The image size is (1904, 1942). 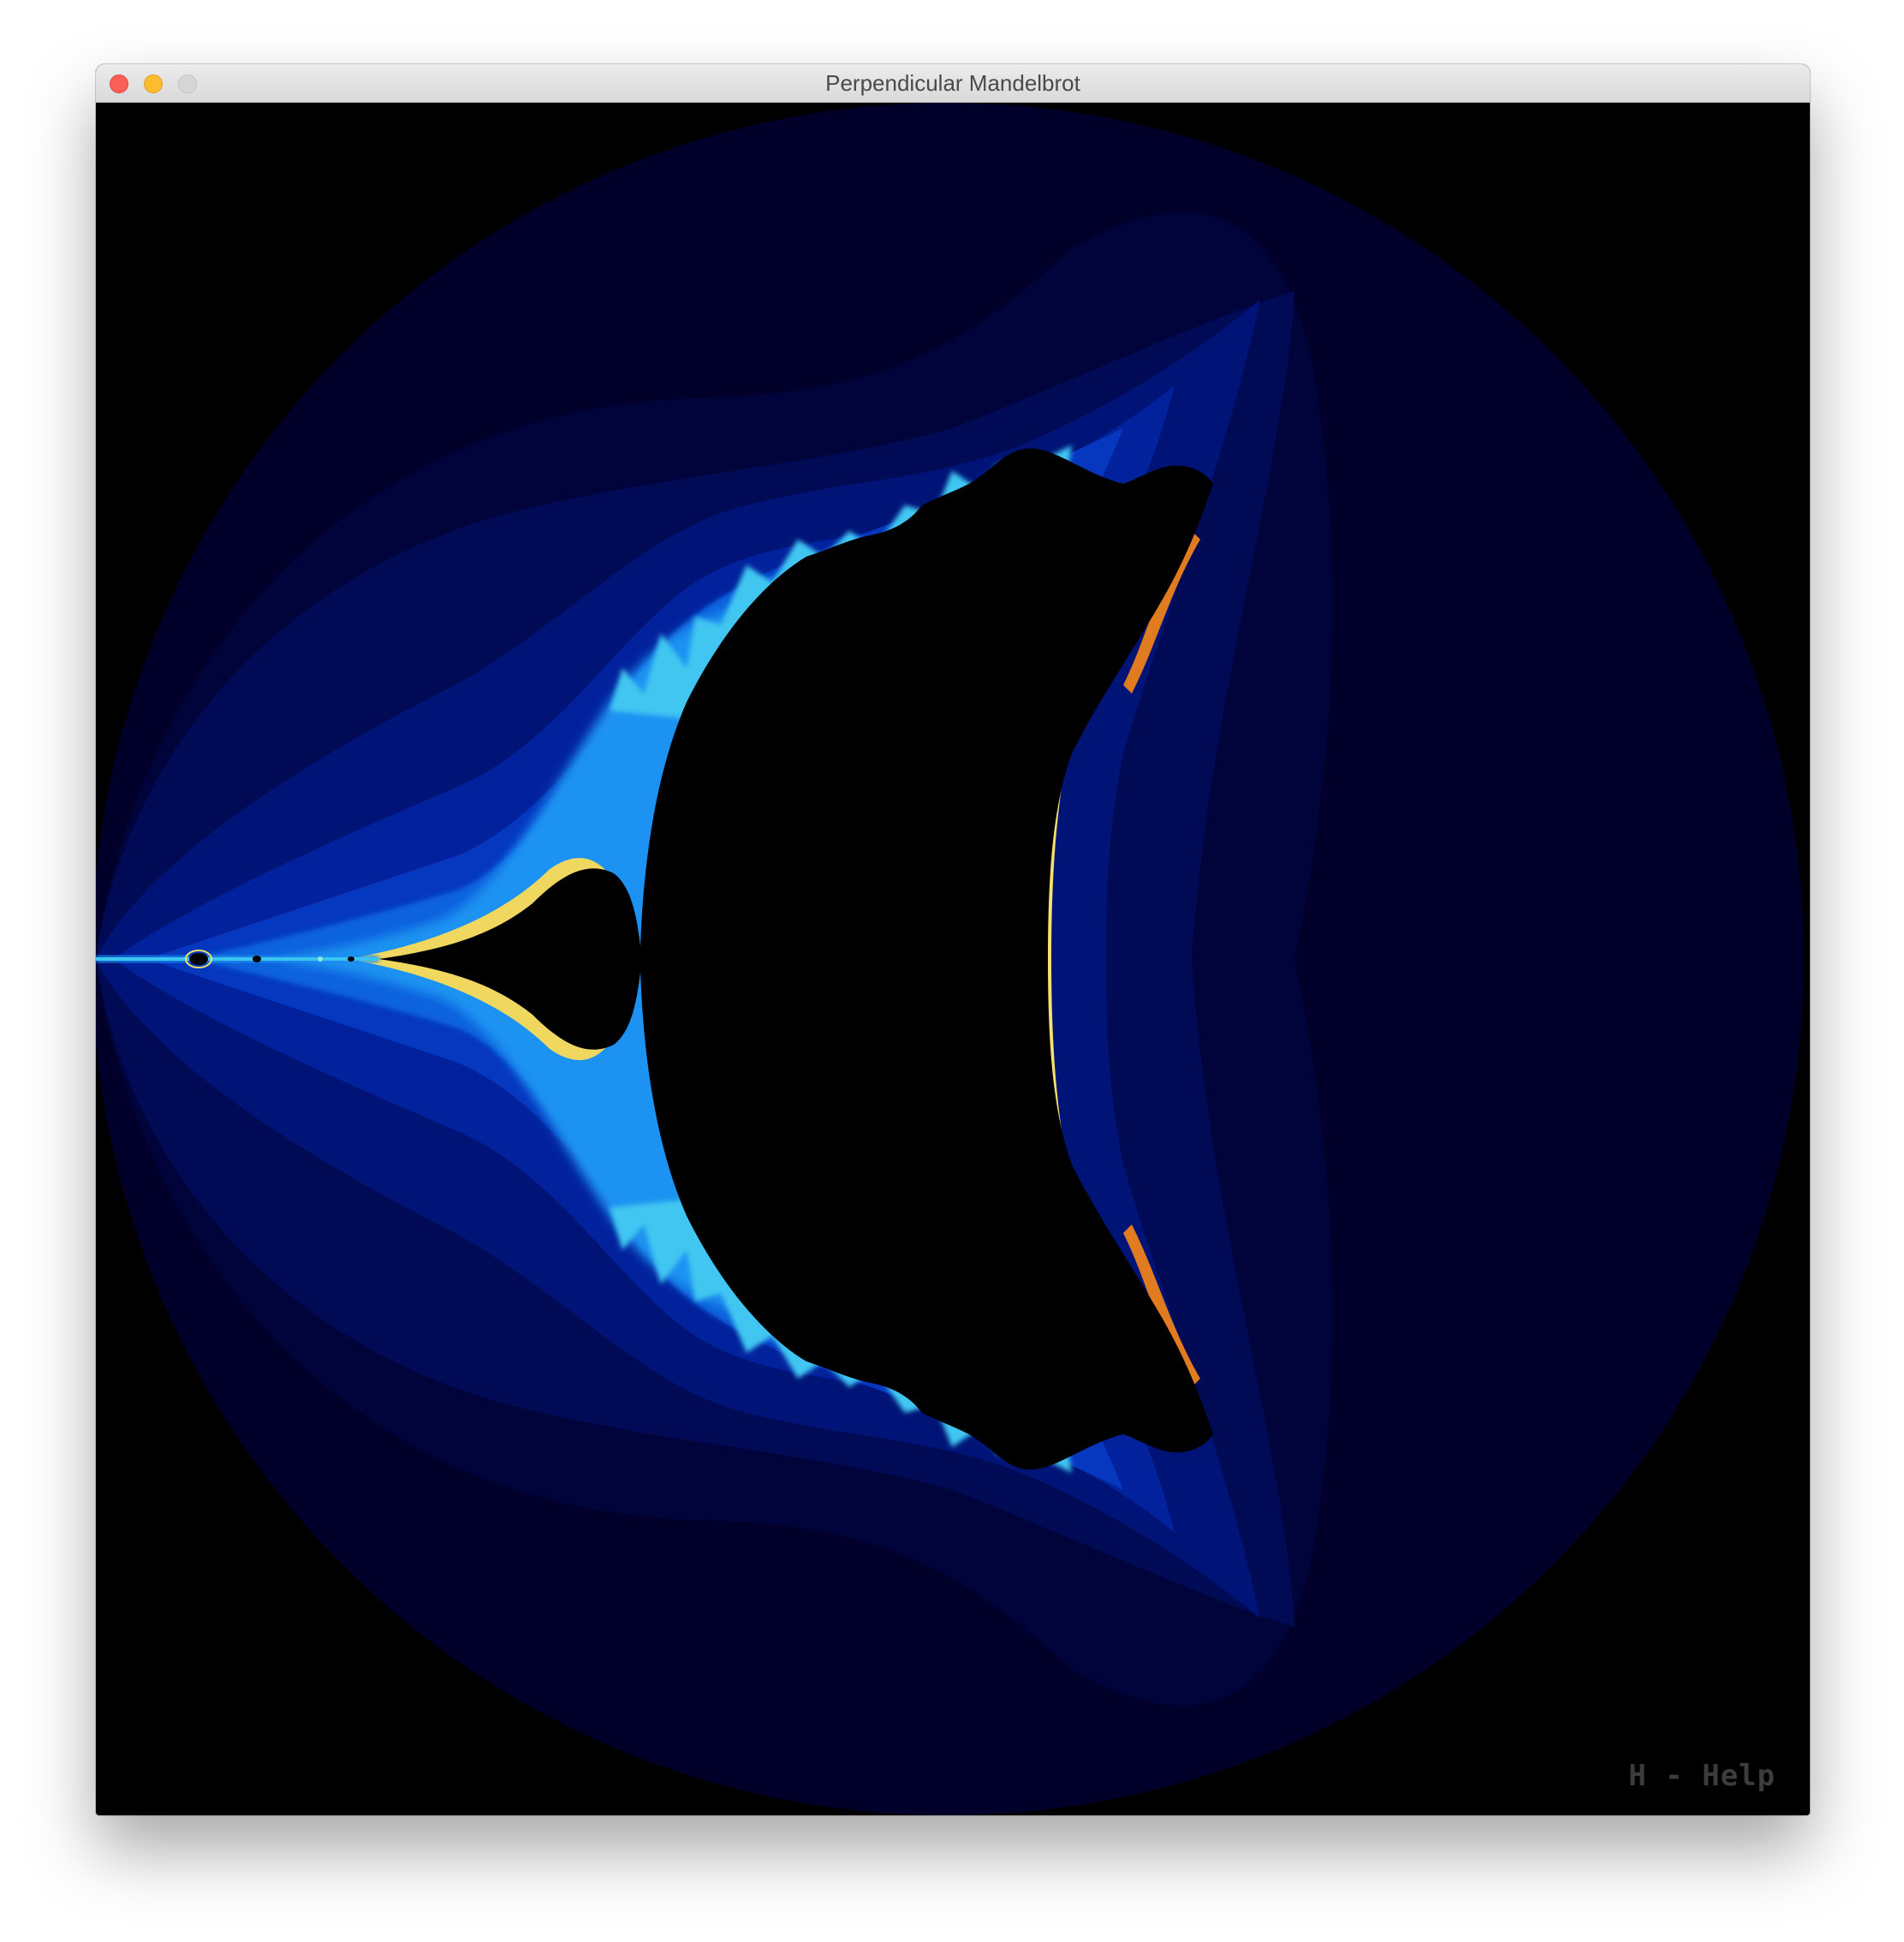 I want to click on antenna, so click(x=237, y=959).